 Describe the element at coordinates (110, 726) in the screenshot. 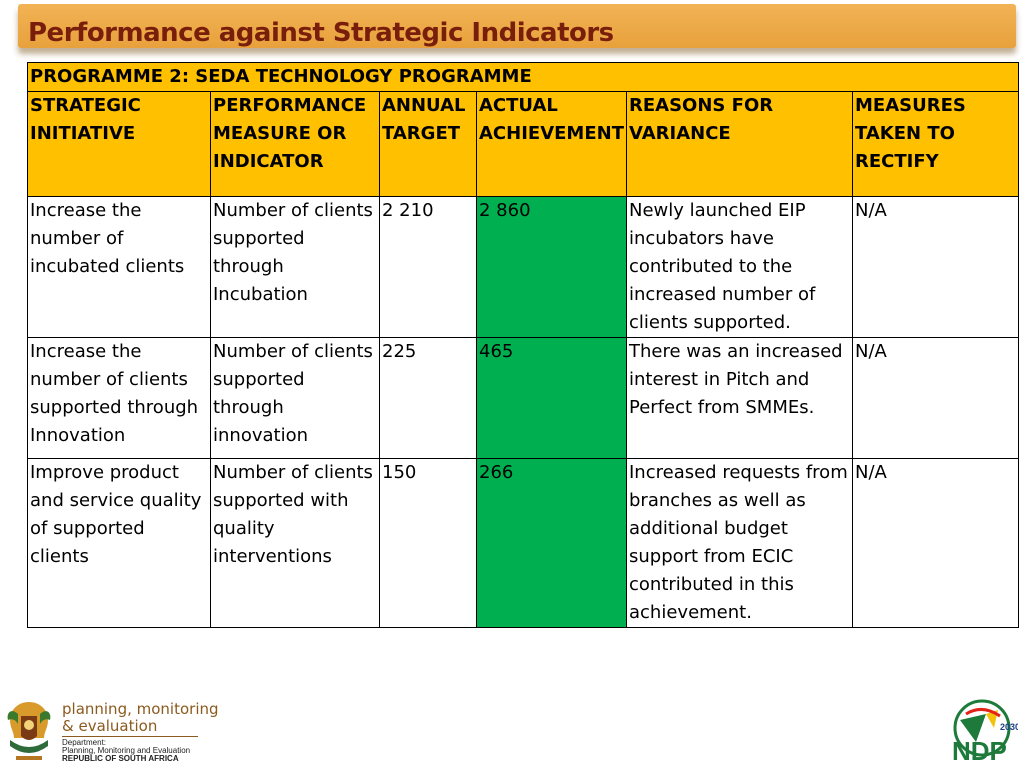

I see `brand-line-2: & evaluation` at that location.